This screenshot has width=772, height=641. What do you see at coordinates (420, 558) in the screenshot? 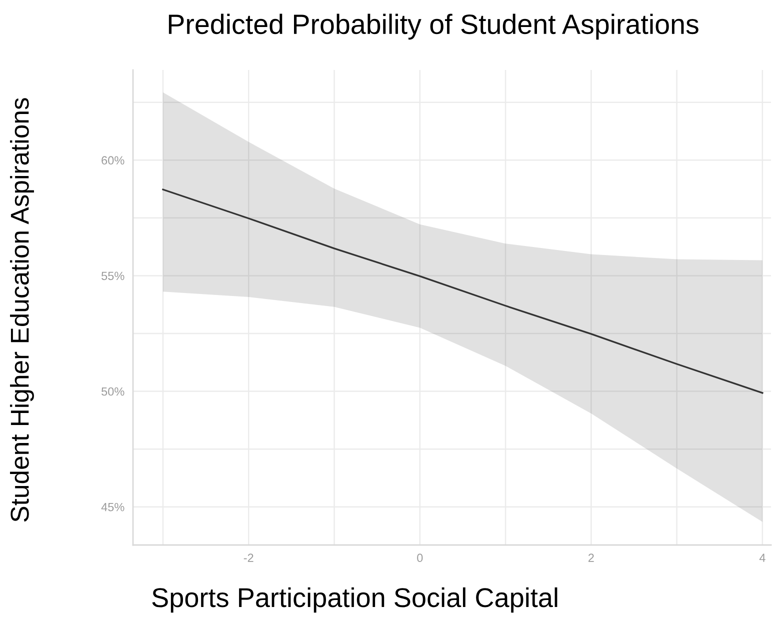
I see `x-tick-label: 0` at bounding box center [420, 558].